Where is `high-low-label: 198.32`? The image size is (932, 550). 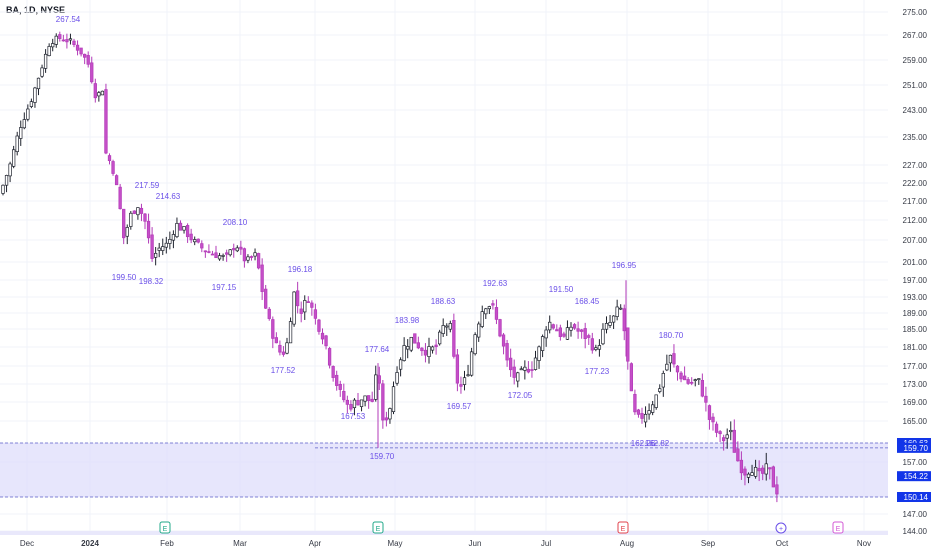
high-low-label: 198.32 is located at coordinates (151, 281).